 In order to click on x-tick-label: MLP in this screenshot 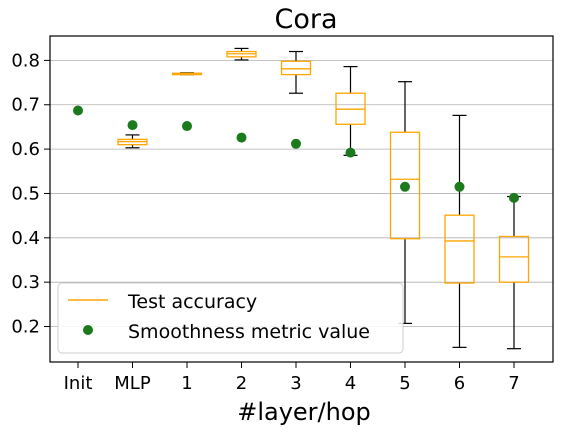, I will do `click(132, 383)`.